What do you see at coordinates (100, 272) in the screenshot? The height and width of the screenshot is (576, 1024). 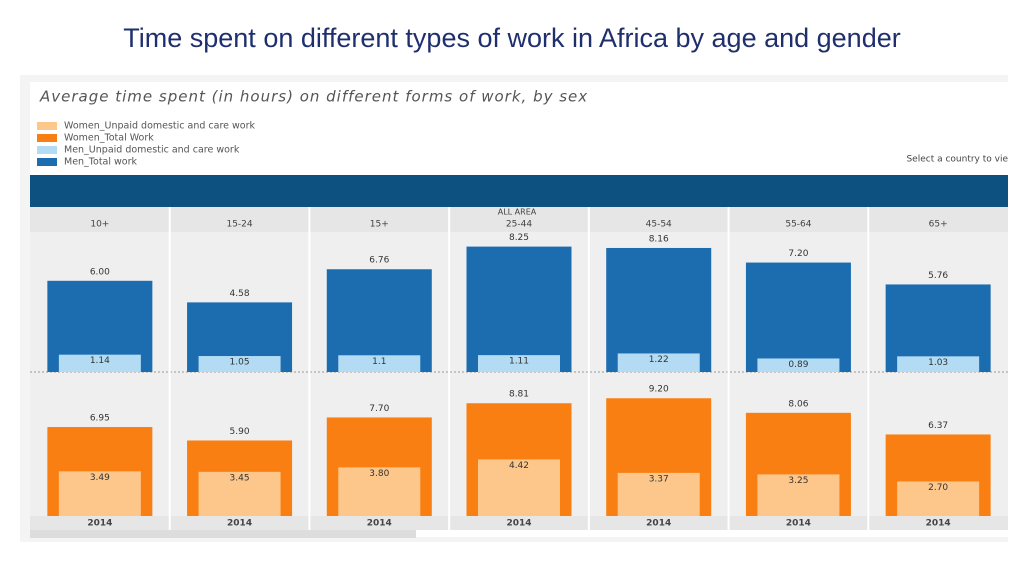 I see `value-label: 6.00` at bounding box center [100, 272].